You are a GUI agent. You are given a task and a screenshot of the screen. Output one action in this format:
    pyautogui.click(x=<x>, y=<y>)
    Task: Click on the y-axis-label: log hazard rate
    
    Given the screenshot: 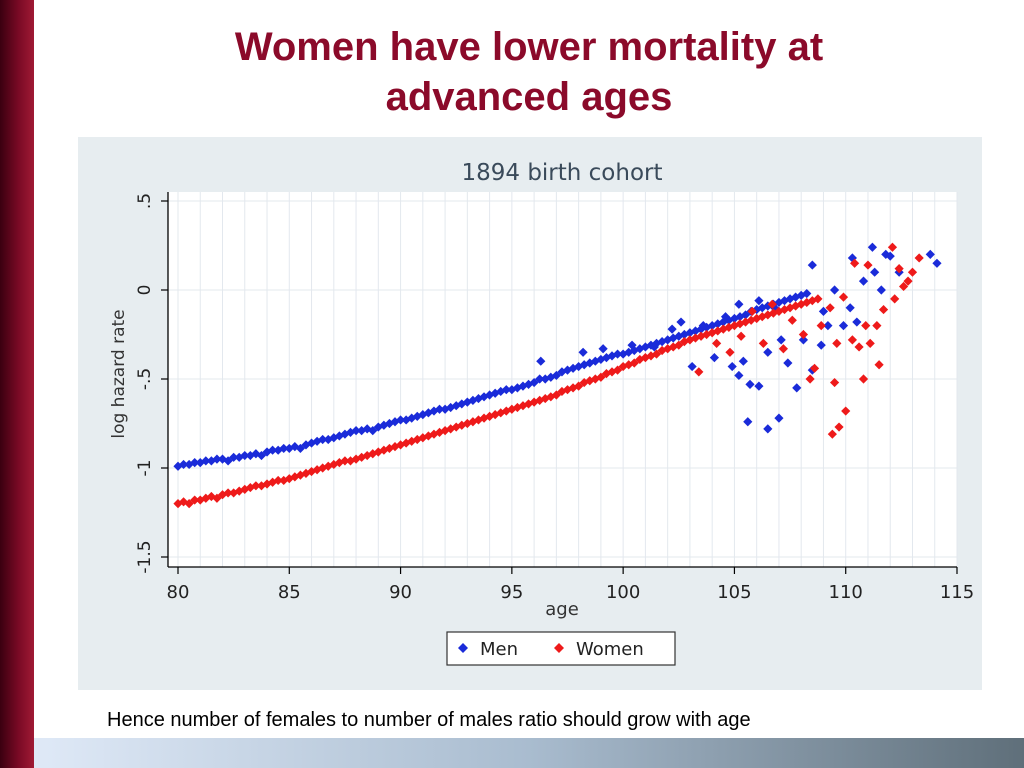 What is the action you would take?
    pyautogui.click(x=119, y=373)
    